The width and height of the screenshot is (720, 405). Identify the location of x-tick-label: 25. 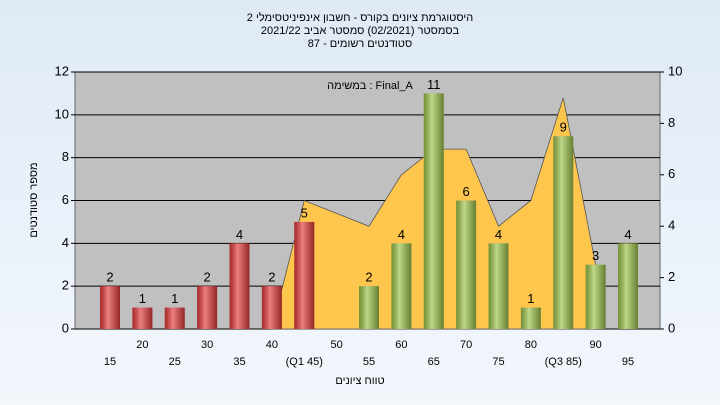
(175, 362).